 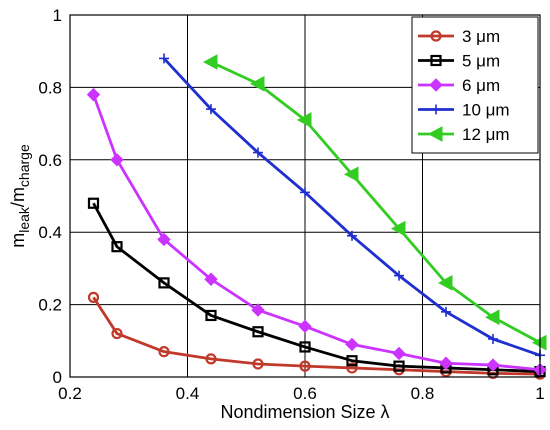 I want to click on y-tick-label: 0.2, so click(x=50, y=305).